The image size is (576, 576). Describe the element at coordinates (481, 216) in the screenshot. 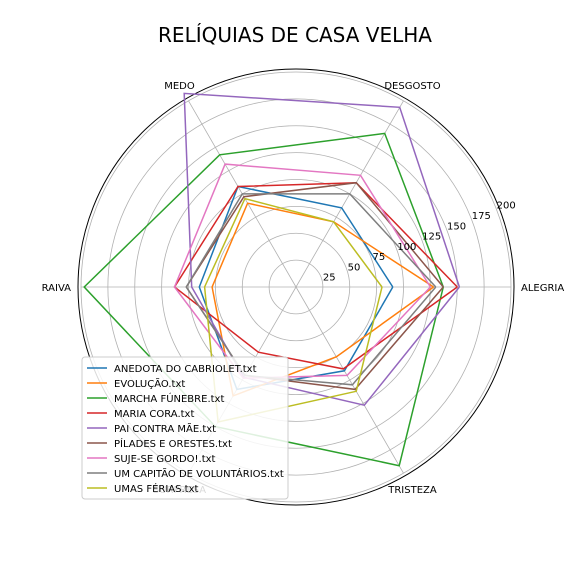

I see `radial-tick-175: 175` at that location.